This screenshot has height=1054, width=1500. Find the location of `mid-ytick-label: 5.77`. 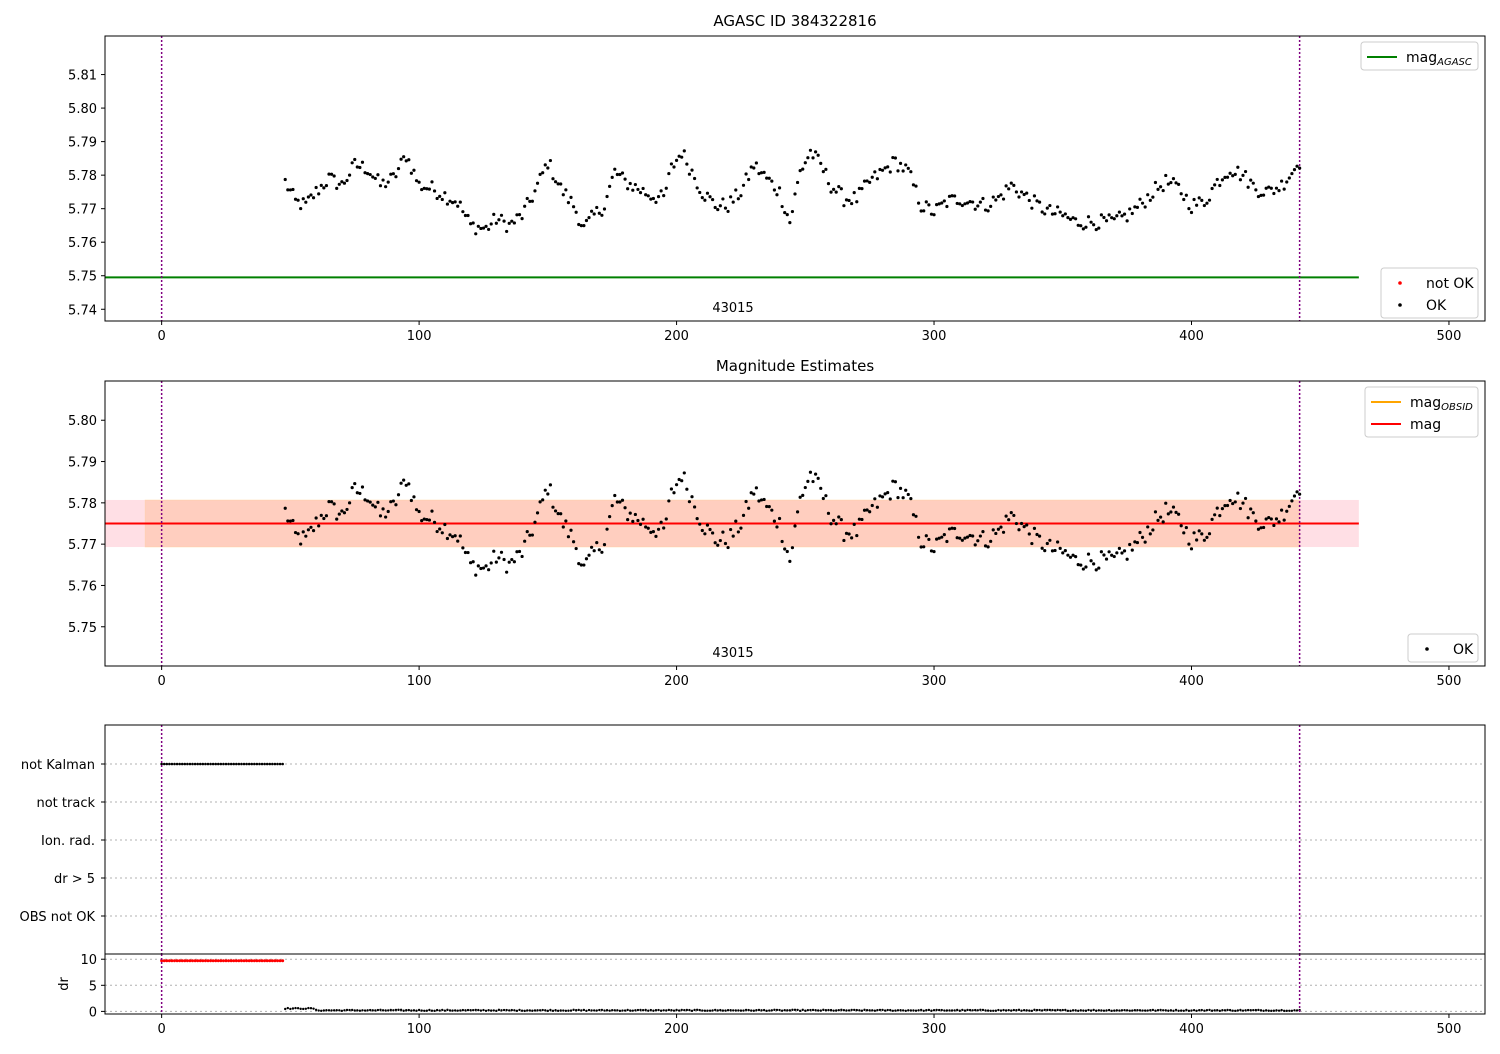

mid-ytick-label: 5.77 is located at coordinates (82, 545).